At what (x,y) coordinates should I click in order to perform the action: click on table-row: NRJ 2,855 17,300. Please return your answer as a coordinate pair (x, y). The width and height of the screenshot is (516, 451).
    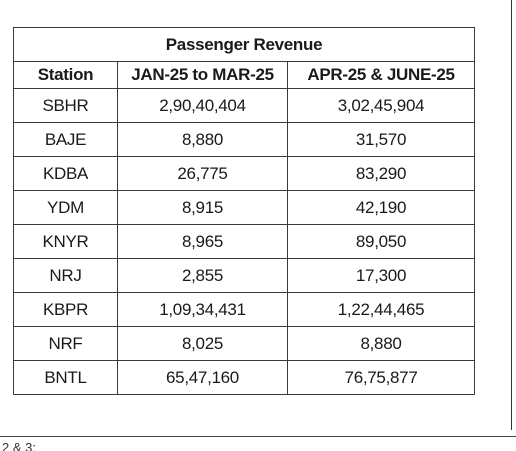
    Looking at the image, I should click on (244, 275).